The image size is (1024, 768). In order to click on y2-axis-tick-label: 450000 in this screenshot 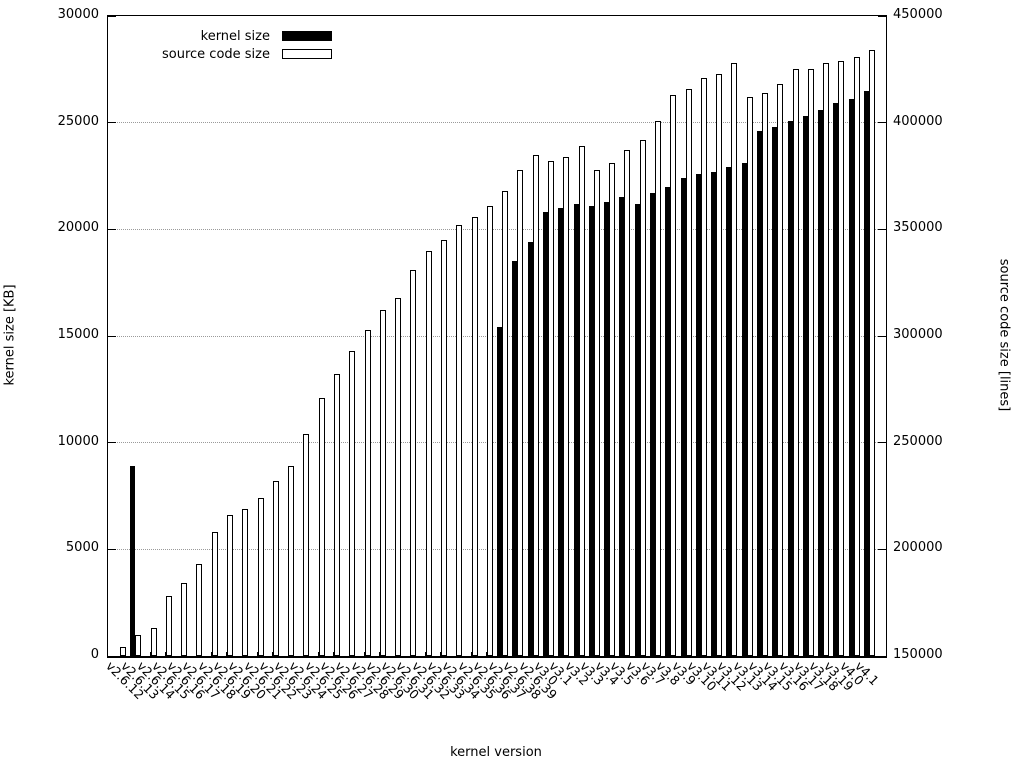, I will do `click(918, 14)`.